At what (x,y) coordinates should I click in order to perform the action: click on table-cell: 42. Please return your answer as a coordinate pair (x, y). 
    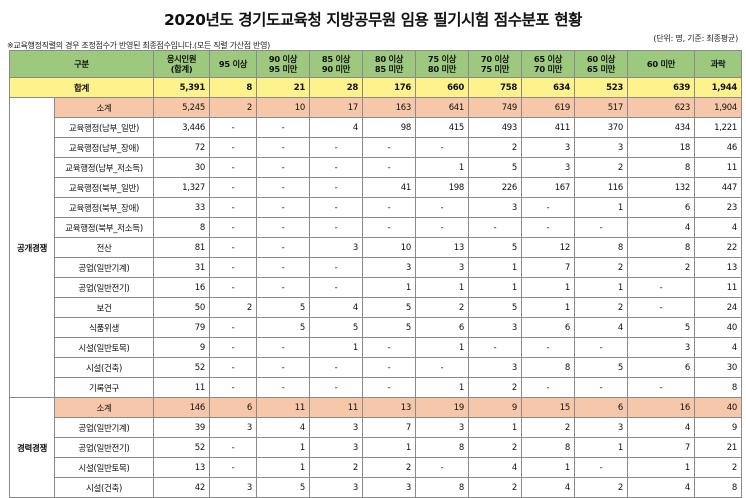
    Looking at the image, I should click on (182, 487).